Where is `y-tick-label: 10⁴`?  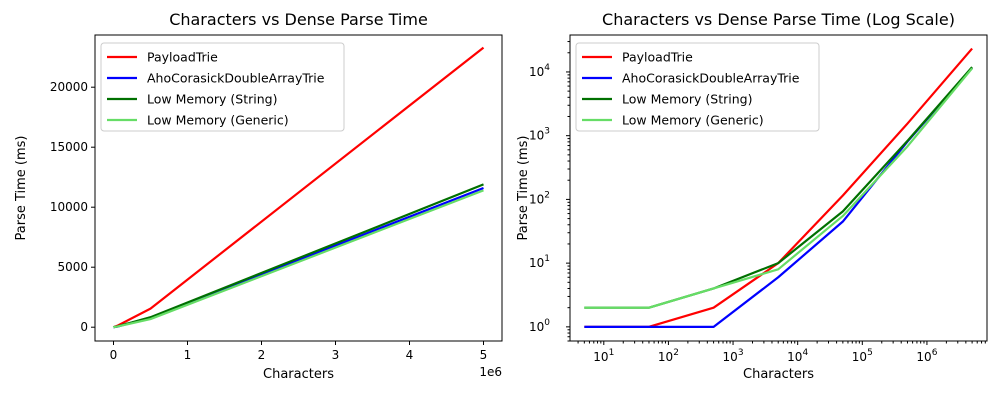
y-tick-label: 10⁴ is located at coordinates (539, 71).